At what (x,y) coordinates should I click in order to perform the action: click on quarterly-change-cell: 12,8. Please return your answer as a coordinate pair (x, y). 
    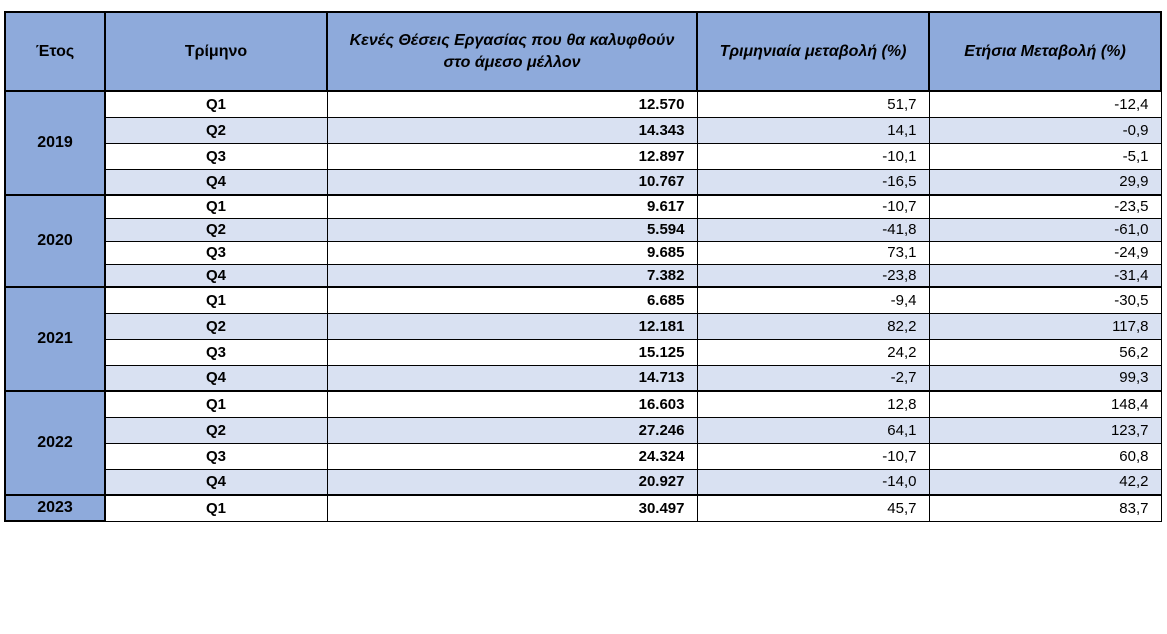
    Looking at the image, I should click on (813, 404).